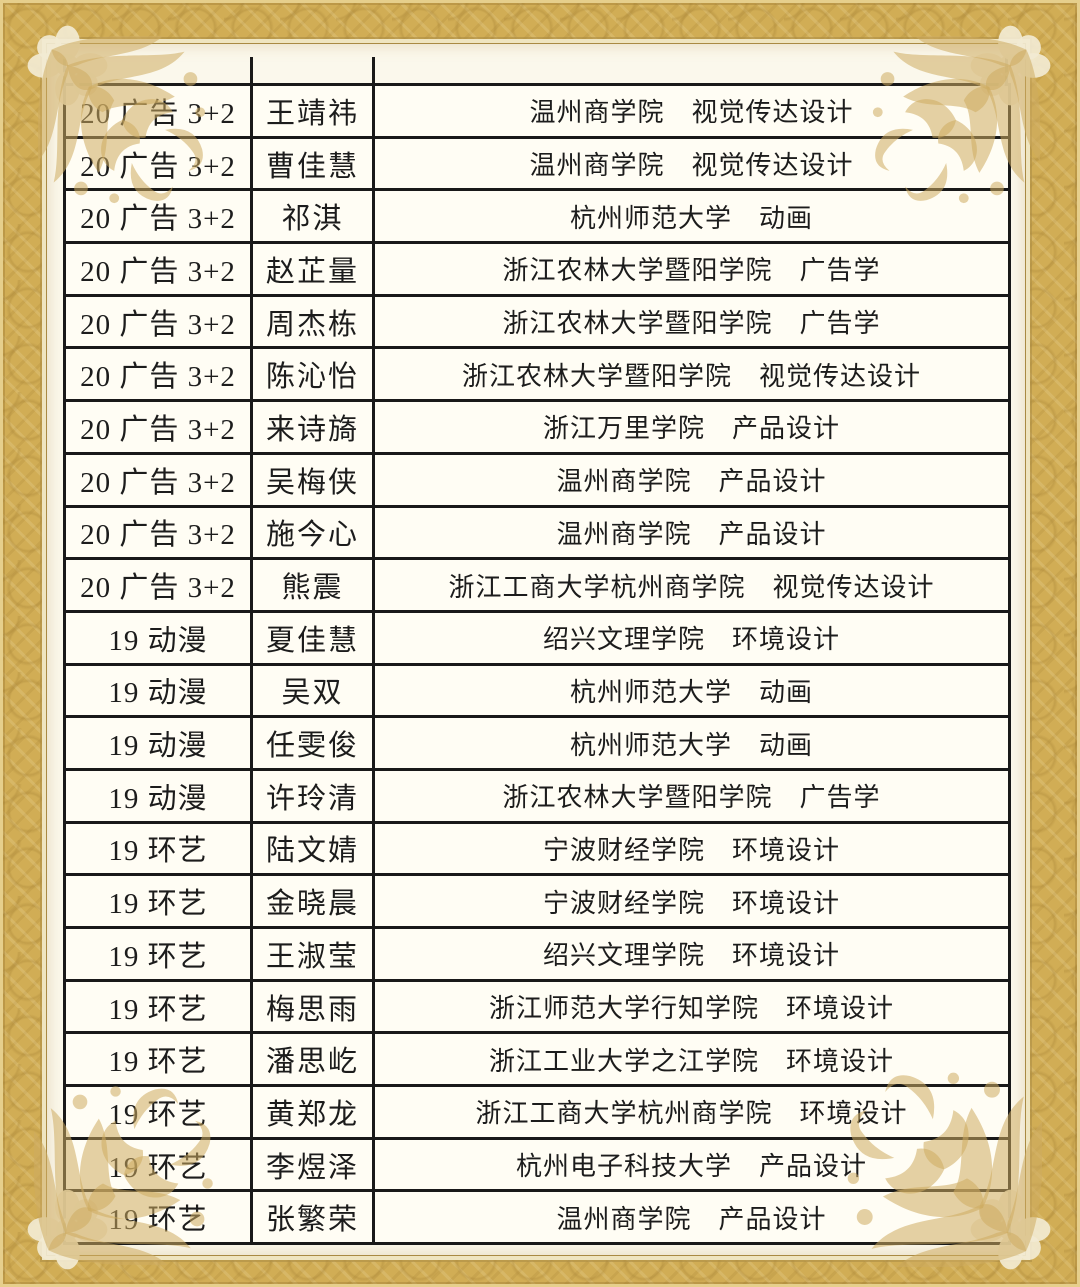 The height and width of the screenshot is (1287, 1080). I want to click on table-row: 20 广告 3+2 周杰栋 浙江农林大学暨阳学院 广告学, so click(537, 321).